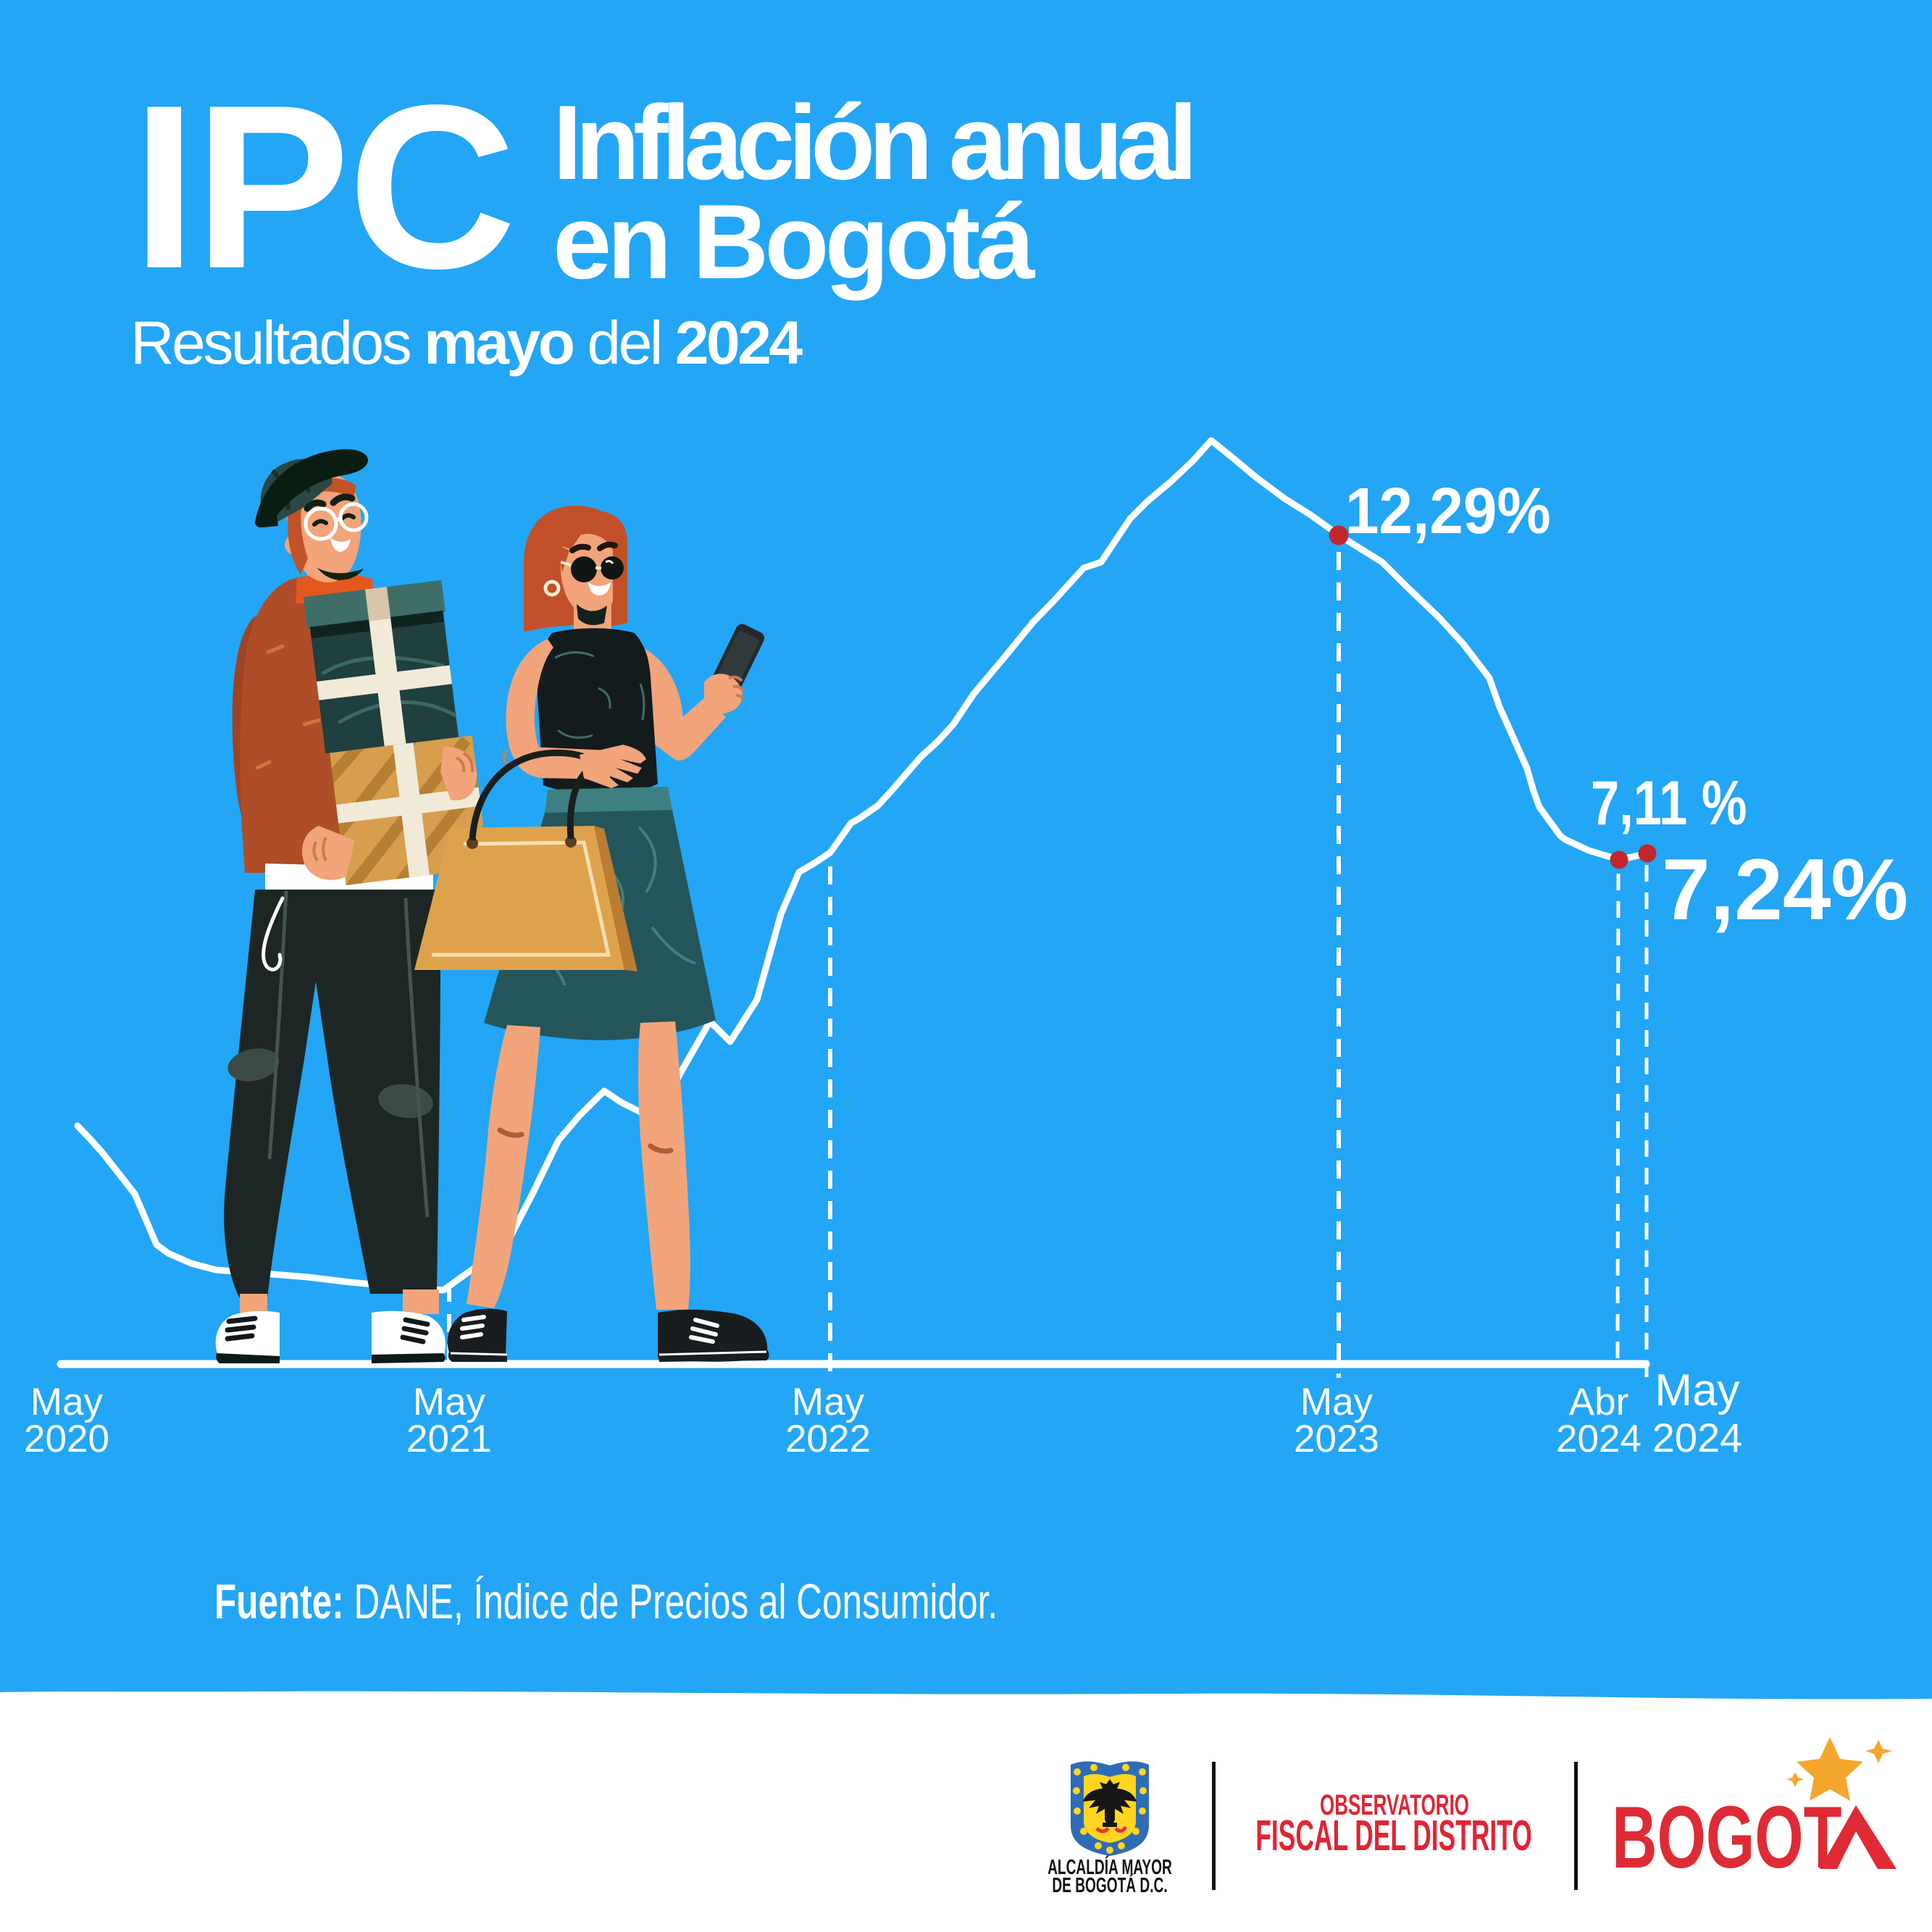 The image size is (1932, 1932). What do you see at coordinates (1448, 511) in the screenshot?
I see `svg-text: 12,29%` at bounding box center [1448, 511].